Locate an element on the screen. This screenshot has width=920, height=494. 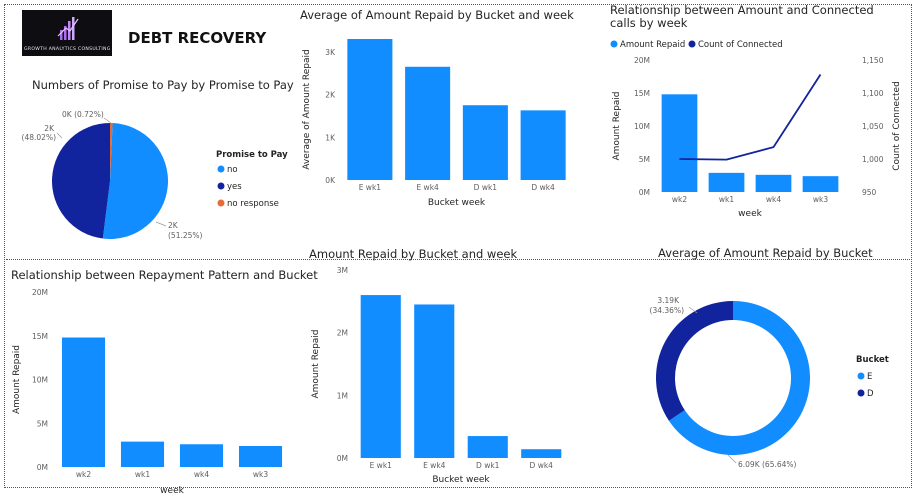
combo-x-tick-label: wk4 is located at coordinates (773, 199).